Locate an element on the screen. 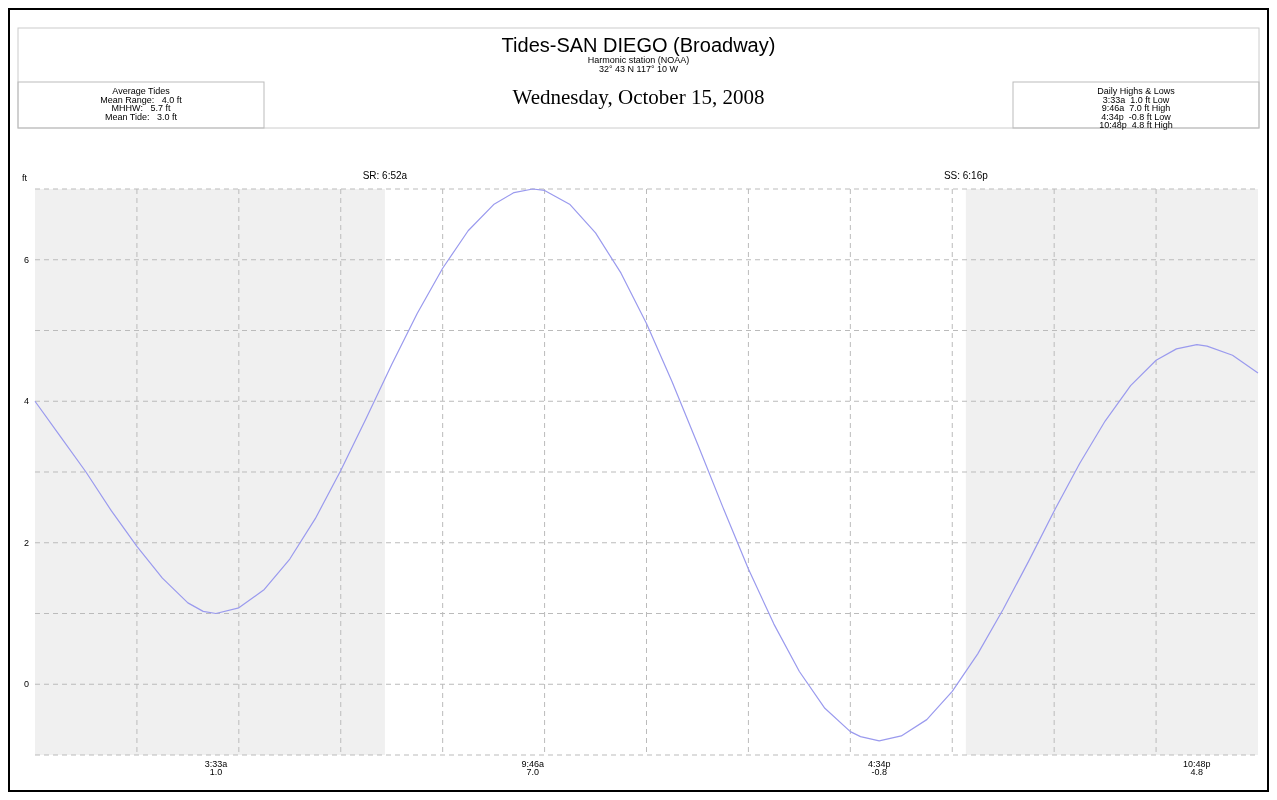  x-tick-label: 3:33a 1.0 is located at coordinates (216, 768).